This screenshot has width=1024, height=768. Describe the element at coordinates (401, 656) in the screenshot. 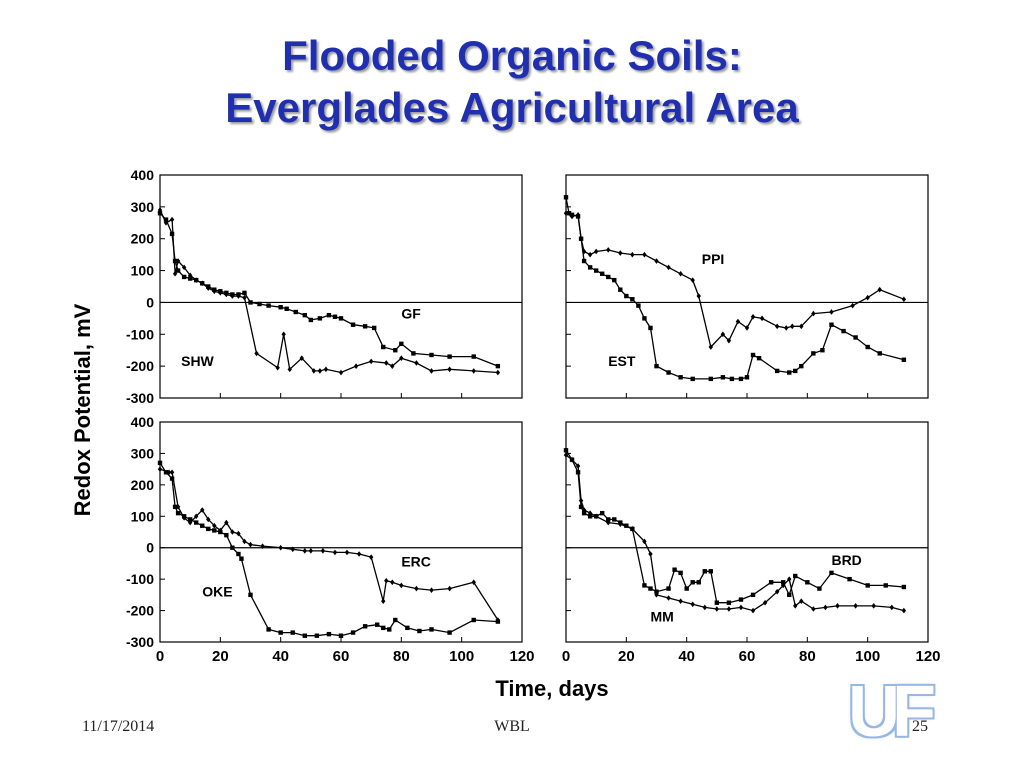

I see `x-tick-label: 80` at that location.